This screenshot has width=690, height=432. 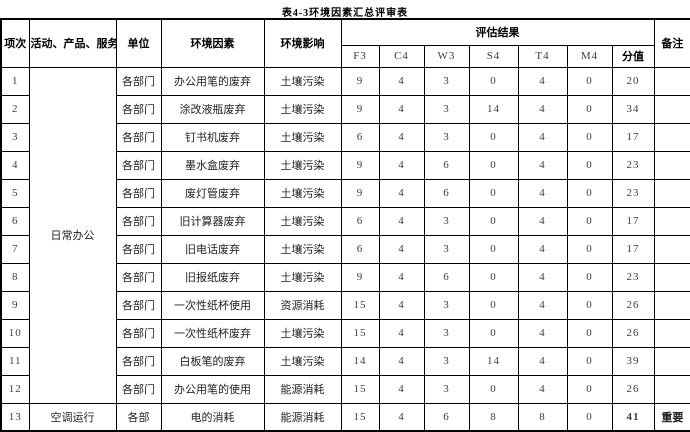 I want to click on col-header-f3: F3, so click(x=360, y=56).